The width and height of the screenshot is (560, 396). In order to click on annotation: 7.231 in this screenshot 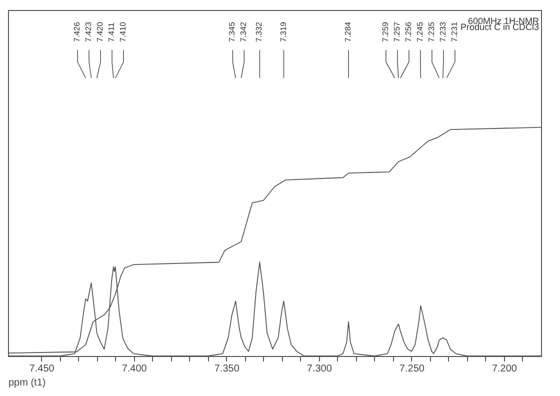, I will do `click(454, 31)`.